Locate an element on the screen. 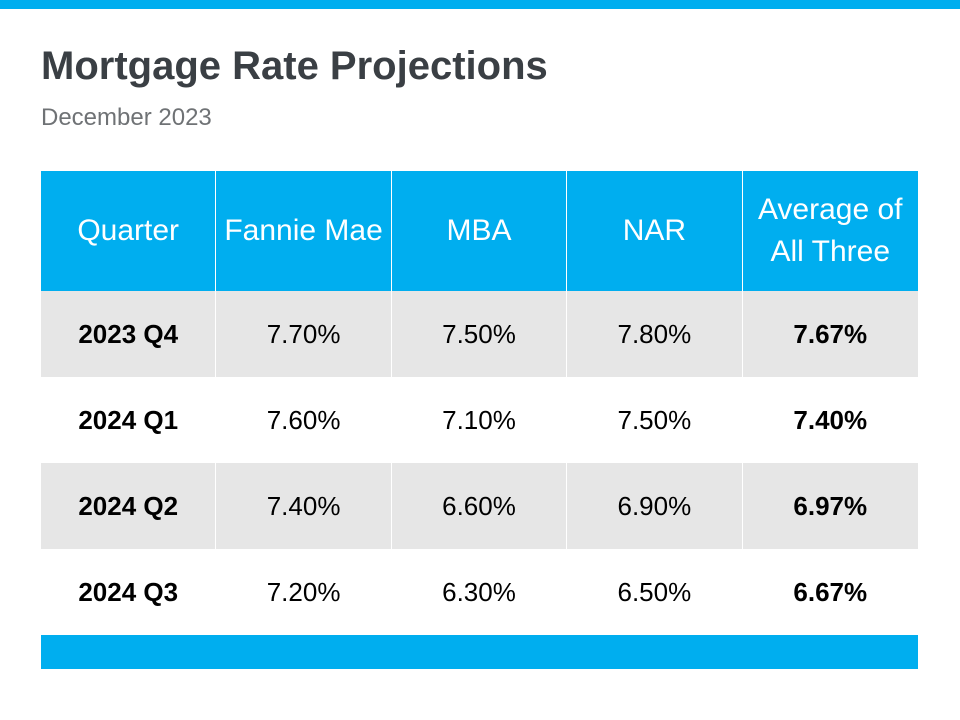 The image size is (960, 720). nar-cell: 6.90% is located at coordinates (655, 506).